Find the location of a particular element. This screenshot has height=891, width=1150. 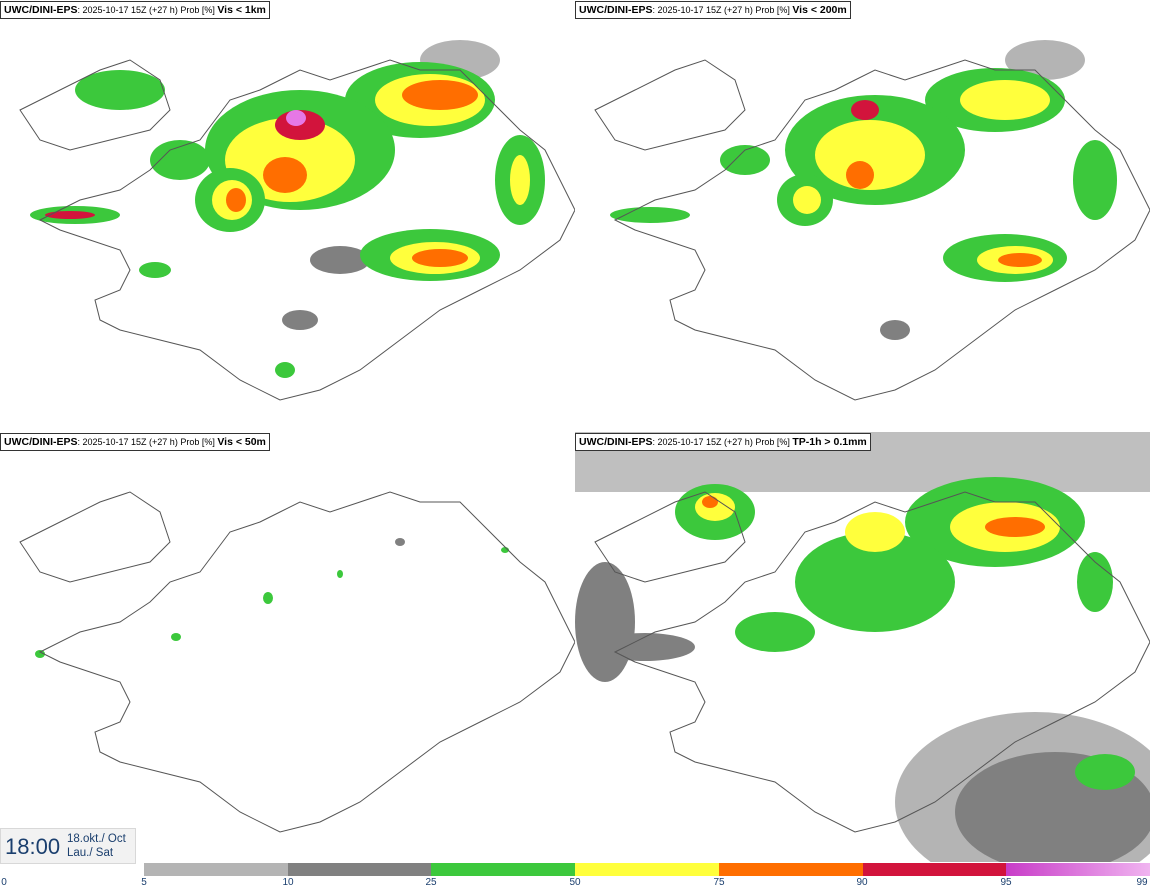

valid-time-box: 18:00 18.okt./ Oct Lau./ Sat is located at coordinates (68, 846).